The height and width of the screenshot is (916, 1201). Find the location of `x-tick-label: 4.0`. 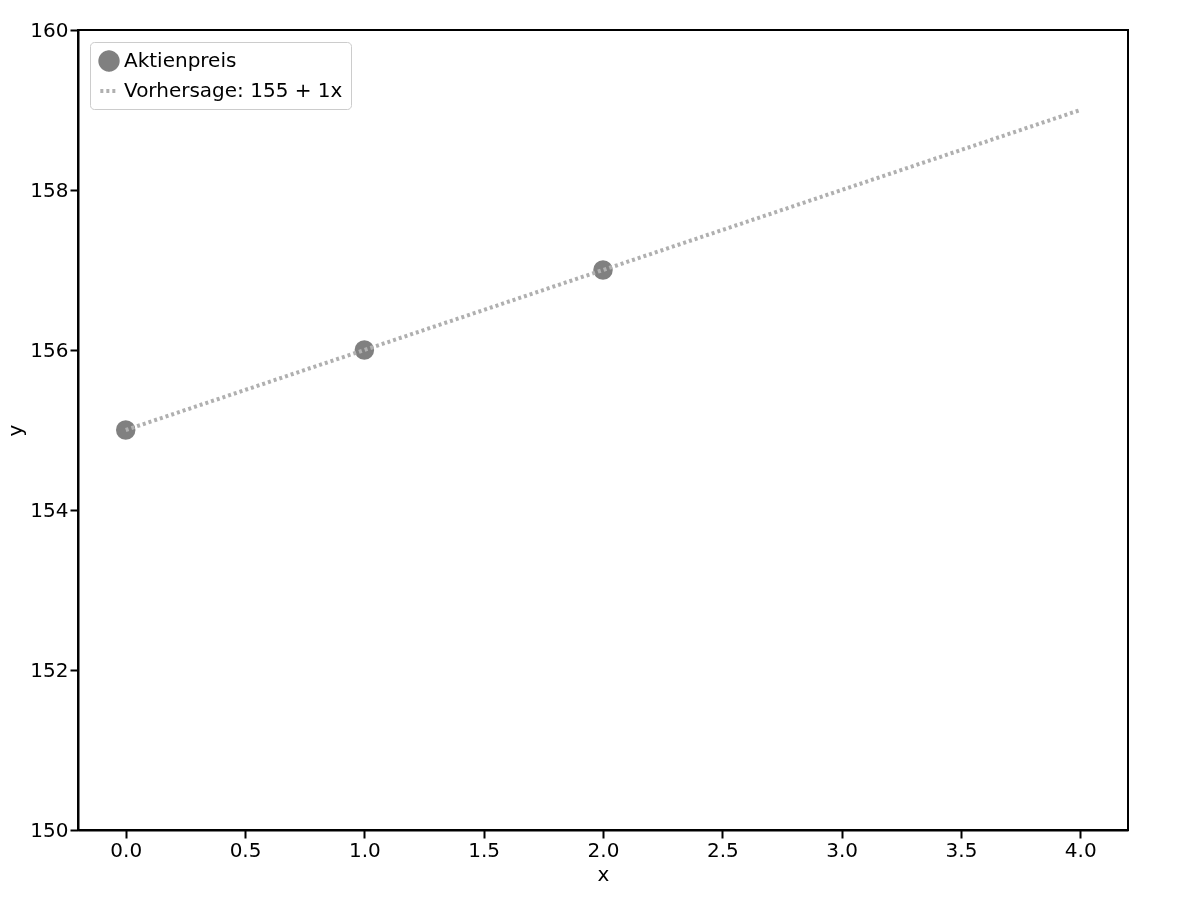

x-tick-label: 4.0 is located at coordinates (1080, 849).